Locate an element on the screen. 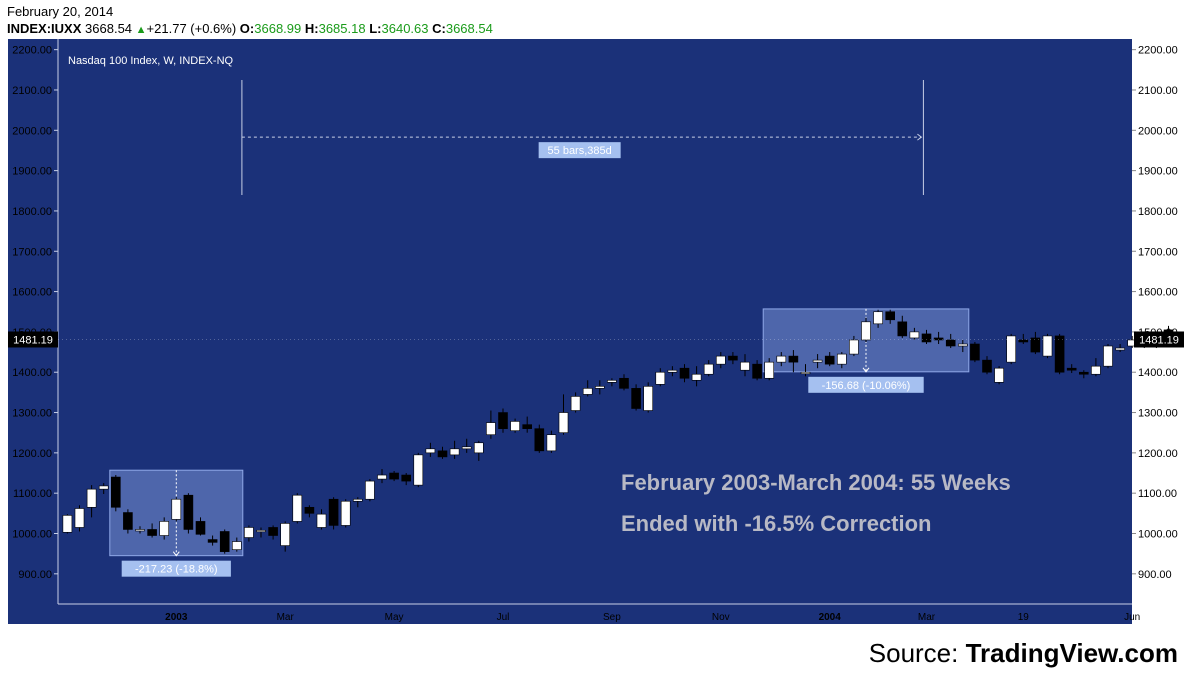 This screenshot has width=1192, height=681. low-label: L: is located at coordinates (375, 28).